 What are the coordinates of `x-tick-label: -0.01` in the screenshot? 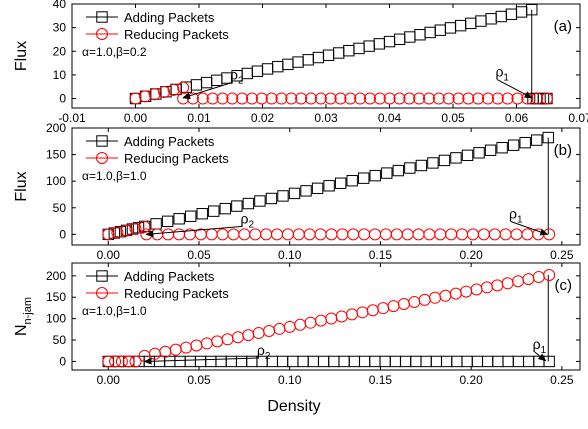 It's located at (72, 118).